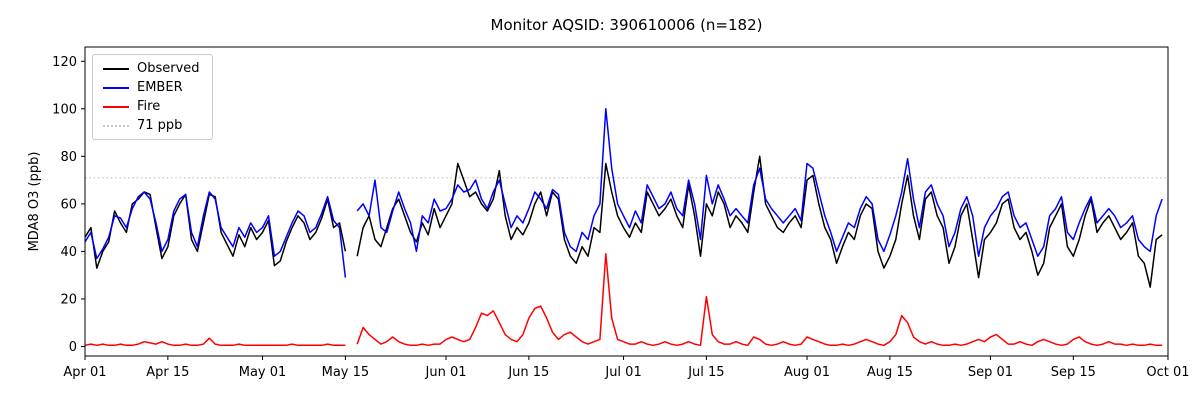 This screenshot has width=1200, height=400. Describe the element at coordinates (68, 204) in the screenshot. I see `y-tick-label: 60` at that location.